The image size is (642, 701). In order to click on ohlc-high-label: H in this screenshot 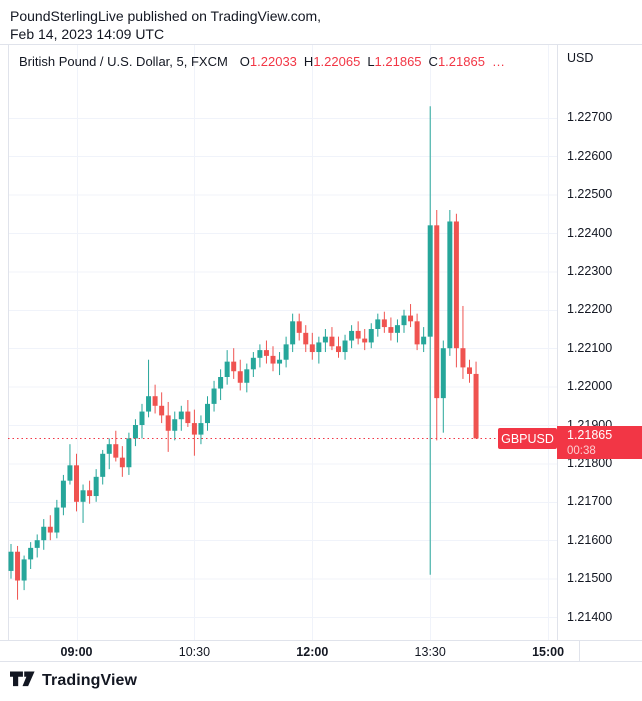, I will do `click(308, 61)`.